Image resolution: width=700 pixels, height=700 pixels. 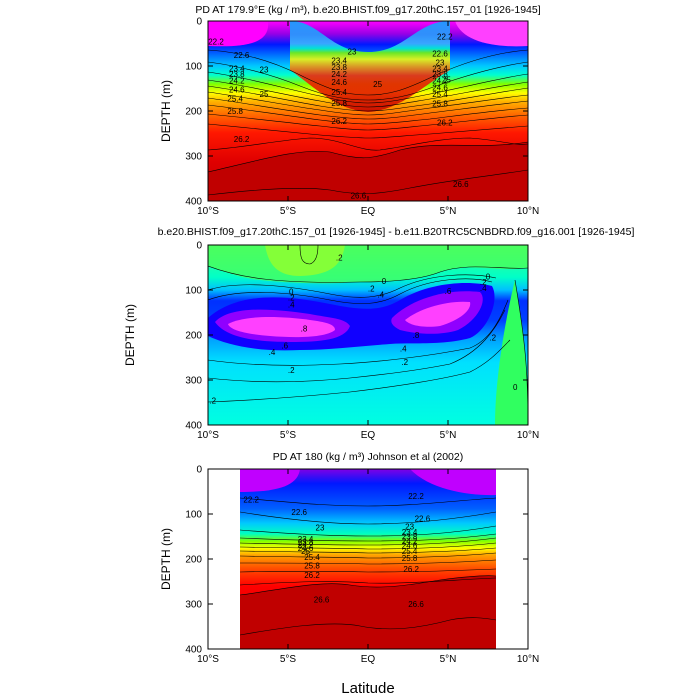 What do you see at coordinates (367, 688) in the screenshot?
I see `x-axis-label: Latitude` at bounding box center [367, 688].